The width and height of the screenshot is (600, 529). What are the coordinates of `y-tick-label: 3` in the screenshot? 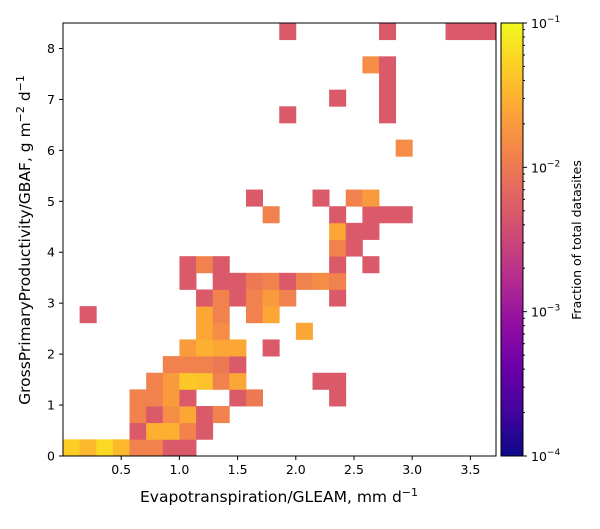 It's located at (51, 303).